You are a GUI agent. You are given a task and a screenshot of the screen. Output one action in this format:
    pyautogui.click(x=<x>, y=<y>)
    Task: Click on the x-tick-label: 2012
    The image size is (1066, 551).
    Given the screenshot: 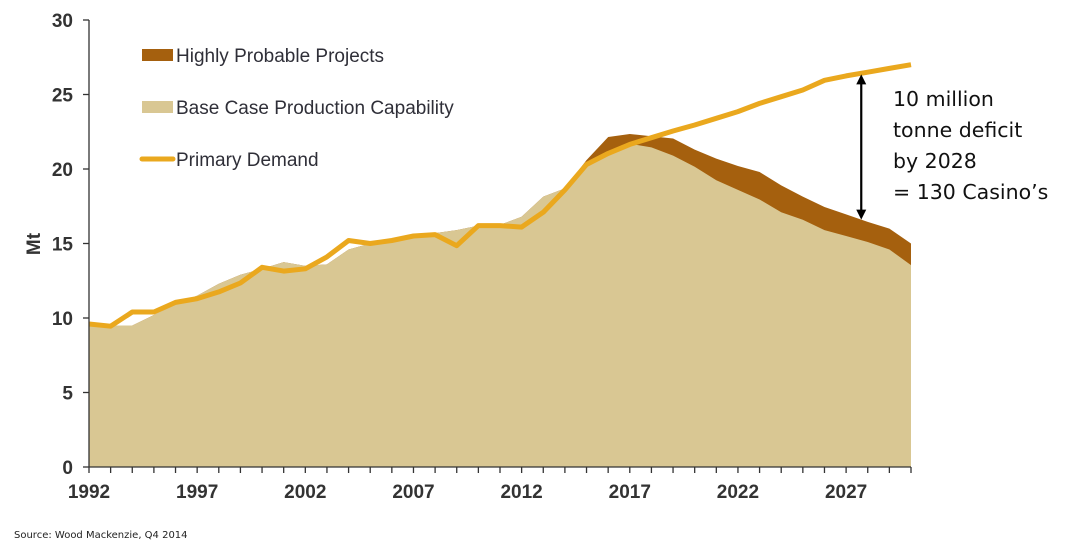 What is the action you would take?
    pyautogui.click(x=521, y=492)
    